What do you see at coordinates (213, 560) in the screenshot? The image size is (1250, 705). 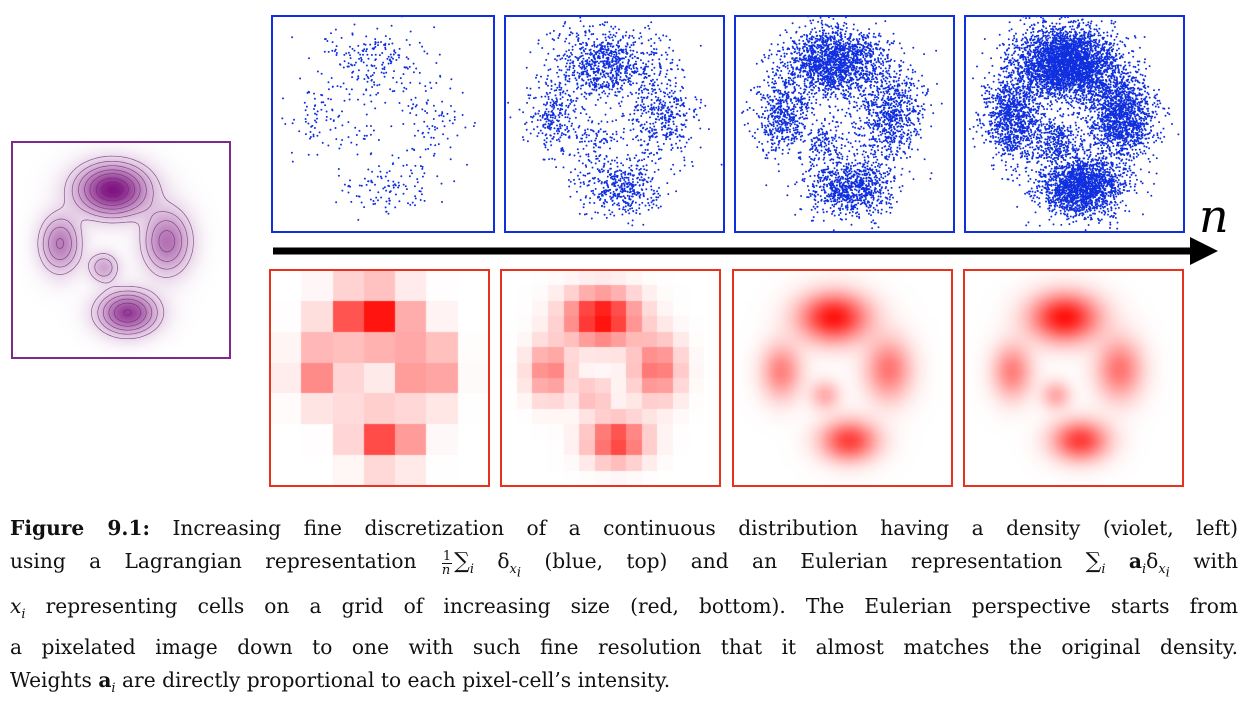 I see `caption-text-2a: using a Lagrangian representation` at bounding box center [213, 560].